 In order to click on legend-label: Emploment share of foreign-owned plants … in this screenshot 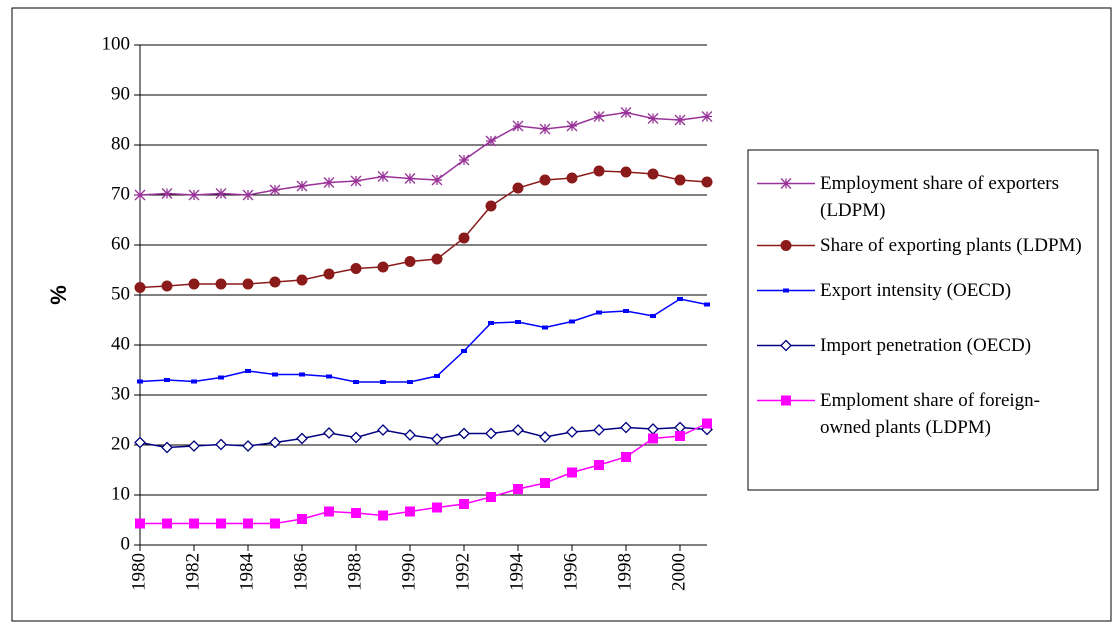, I will do `click(930, 414)`.